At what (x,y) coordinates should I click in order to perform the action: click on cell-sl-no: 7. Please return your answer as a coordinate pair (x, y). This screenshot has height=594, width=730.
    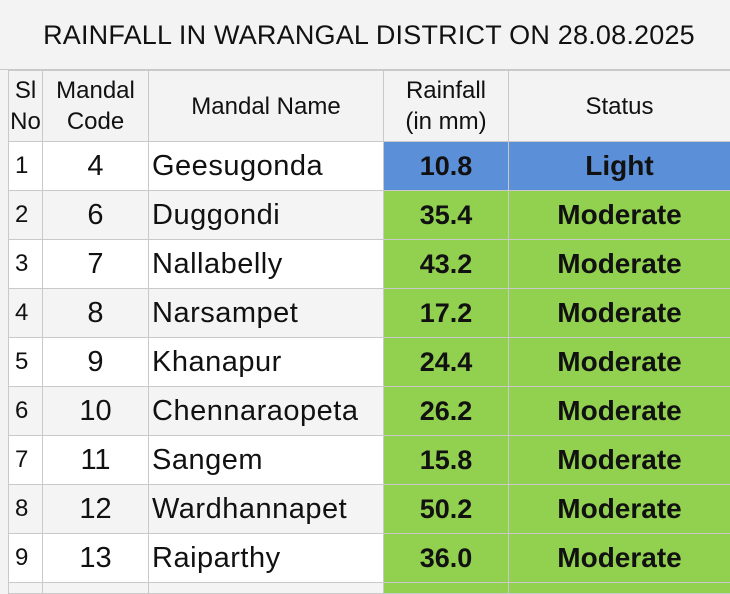
    Looking at the image, I should click on (26, 460).